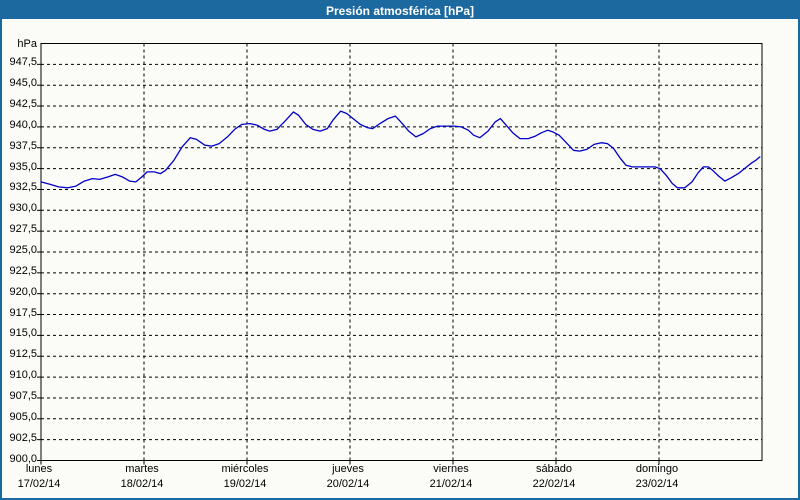 The height and width of the screenshot is (500, 800). I want to click on chart-titlebar: Presión atmosférica [hPa], so click(400, 10).